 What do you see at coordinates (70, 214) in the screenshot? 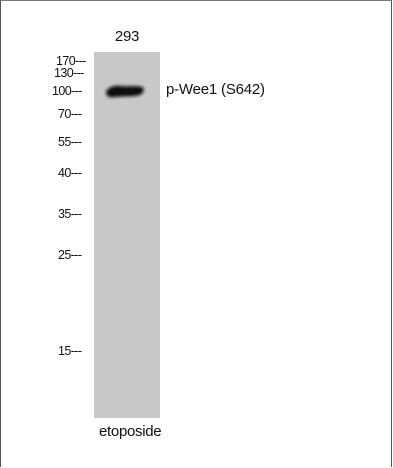
I see `marker-35: 35---` at bounding box center [70, 214].